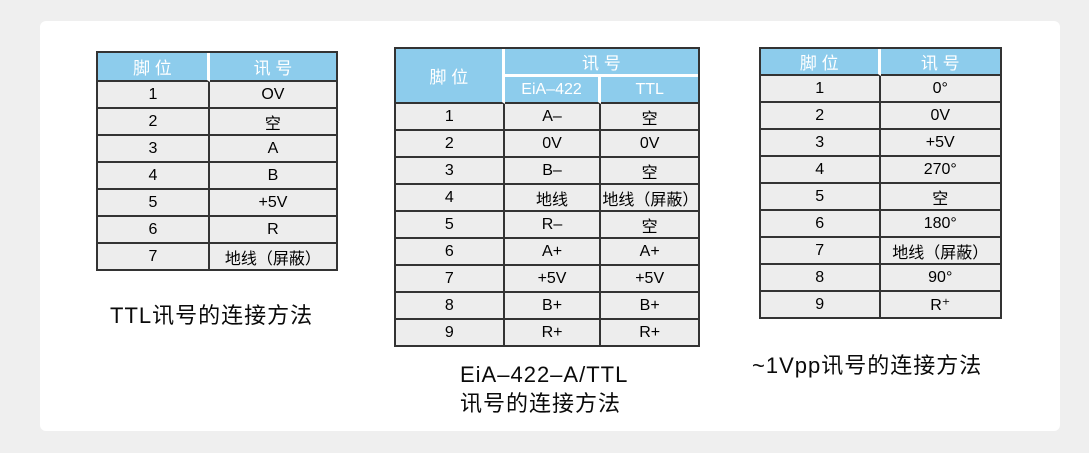 The image size is (1089, 453). What do you see at coordinates (272, 149) in the screenshot?
I see `signal-cell: A` at bounding box center [272, 149].